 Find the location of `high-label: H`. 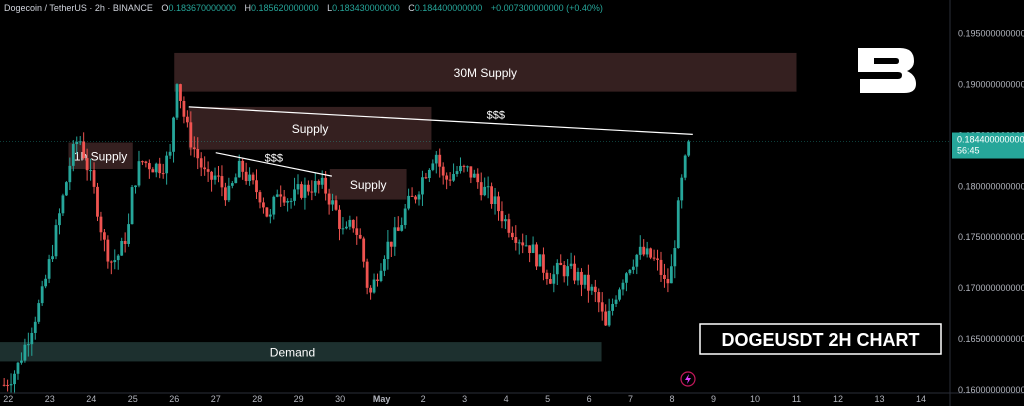

high-label: H is located at coordinates (248, 8).